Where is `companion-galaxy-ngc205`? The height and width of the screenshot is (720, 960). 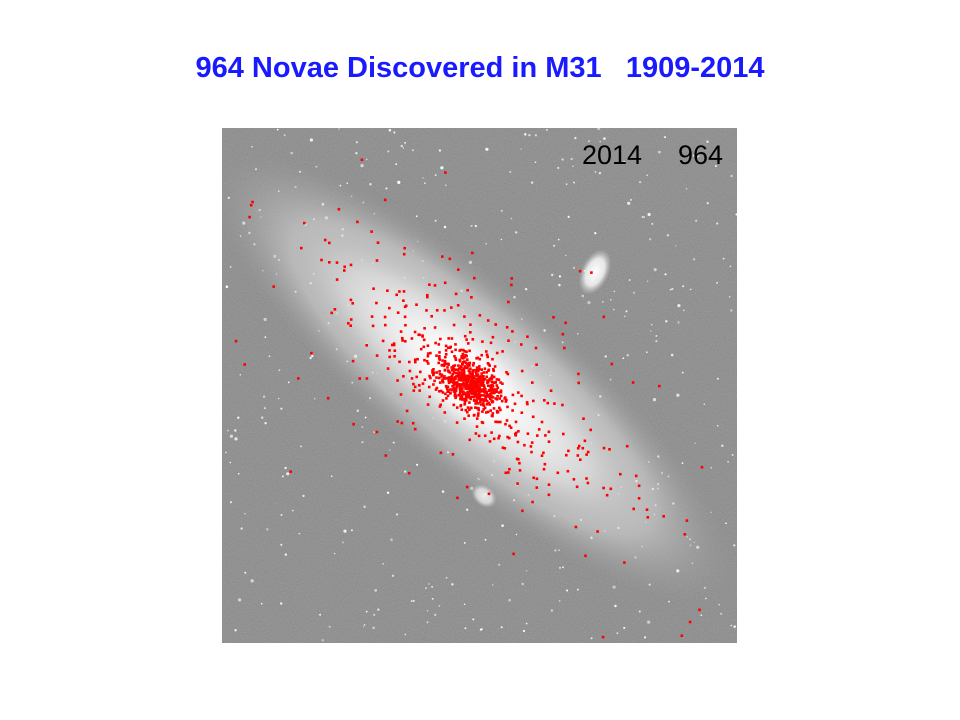 companion-galaxy-ngc205 is located at coordinates (595, 272).